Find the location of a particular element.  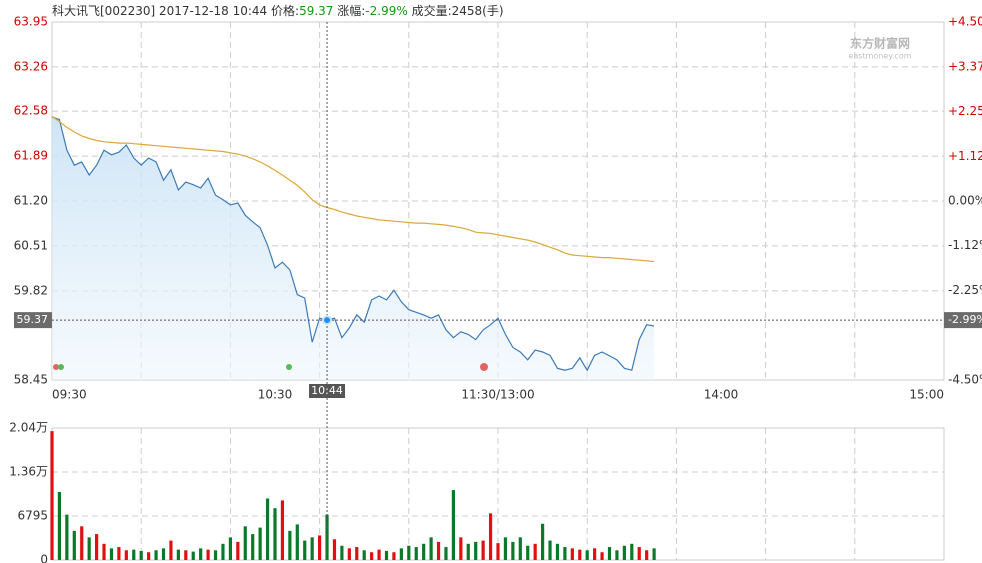

watermark-sub: eastmoney.com is located at coordinates (879, 56).